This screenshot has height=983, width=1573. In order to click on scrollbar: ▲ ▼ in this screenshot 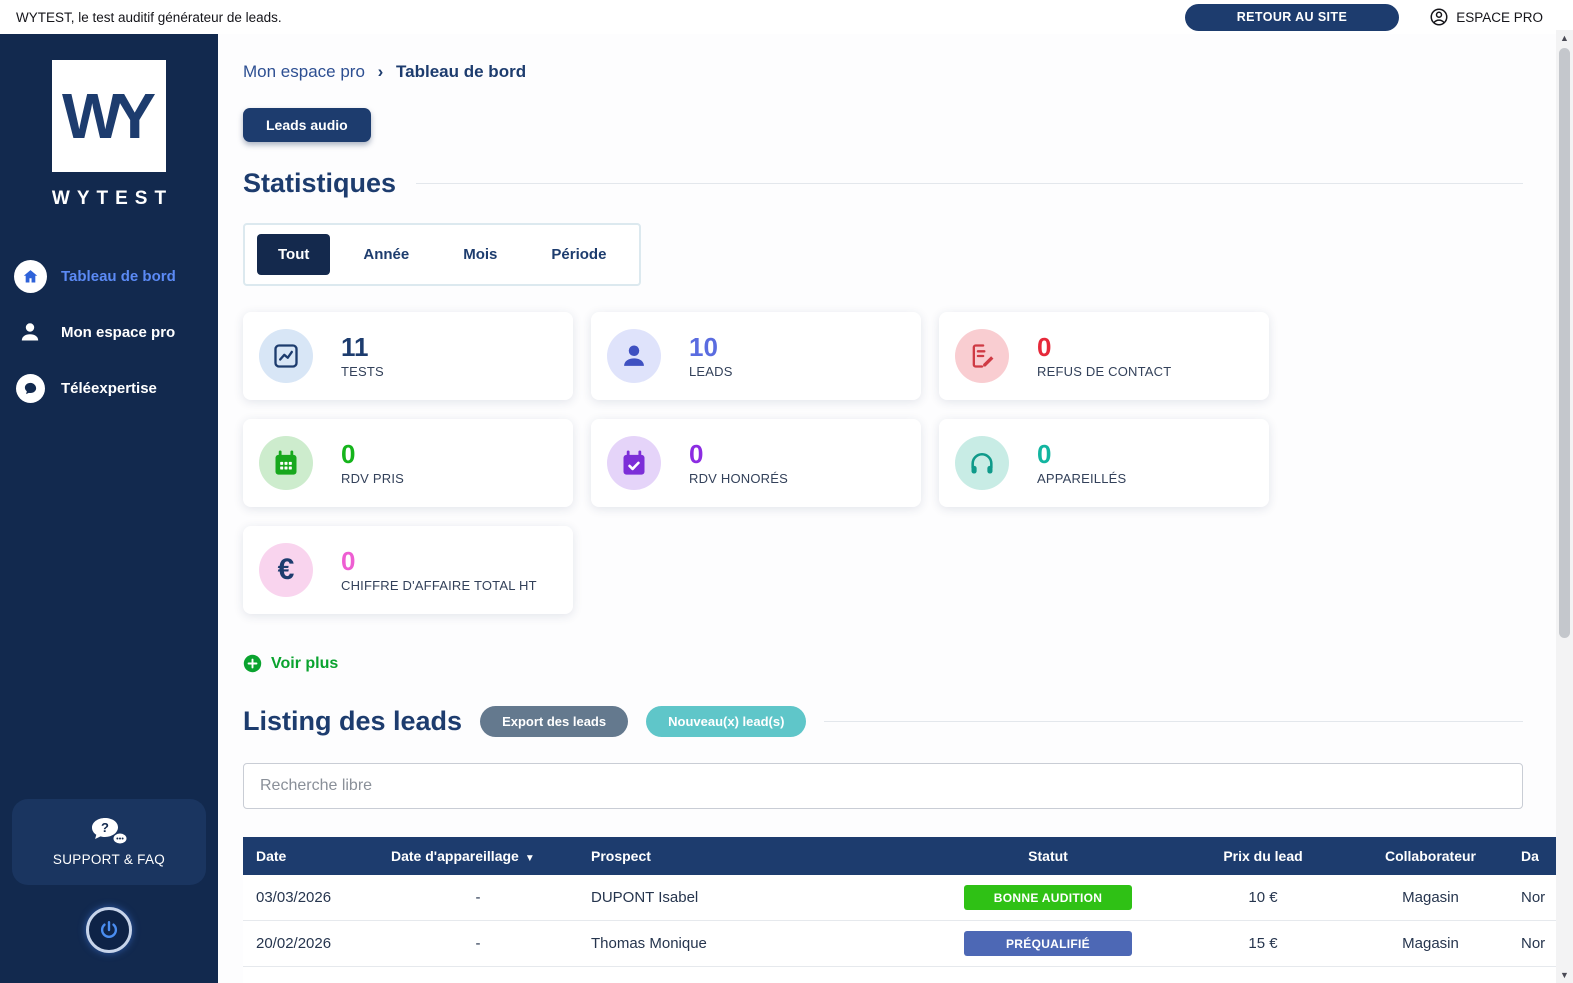, I will do `click(1564, 506)`.